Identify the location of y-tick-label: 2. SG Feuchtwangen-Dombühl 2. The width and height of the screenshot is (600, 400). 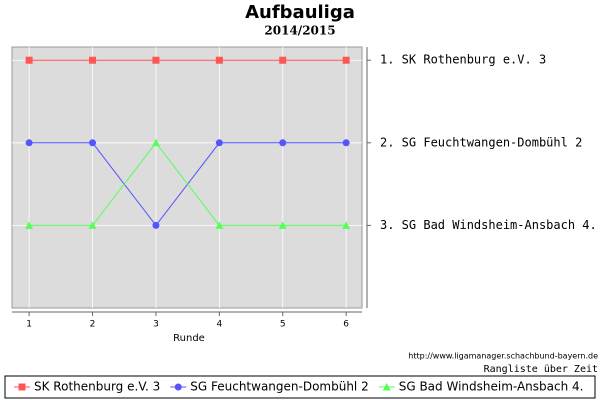
(481, 142).